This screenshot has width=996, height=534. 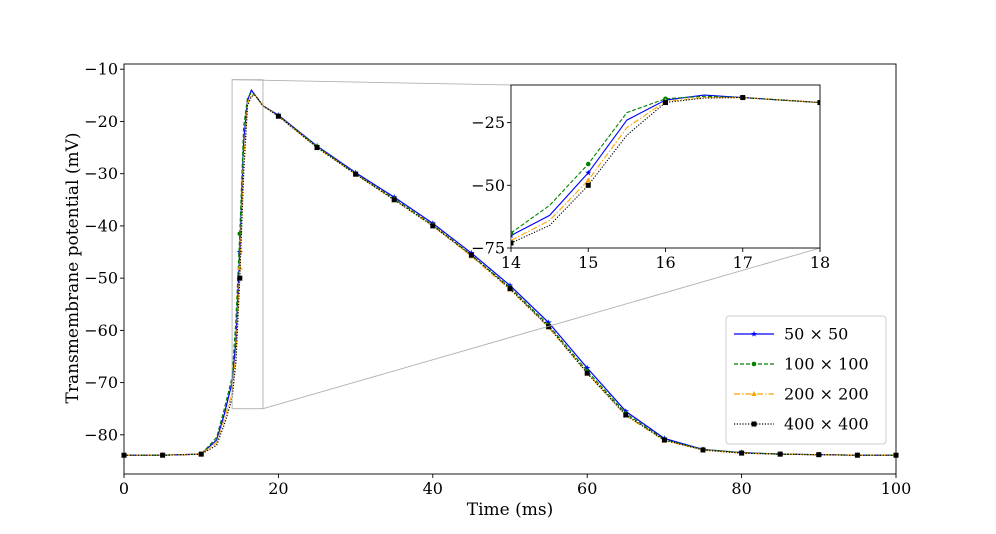 What do you see at coordinates (665, 262) in the screenshot?
I see `inset-x-tick-label: 16` at bounding box center [665, 262].